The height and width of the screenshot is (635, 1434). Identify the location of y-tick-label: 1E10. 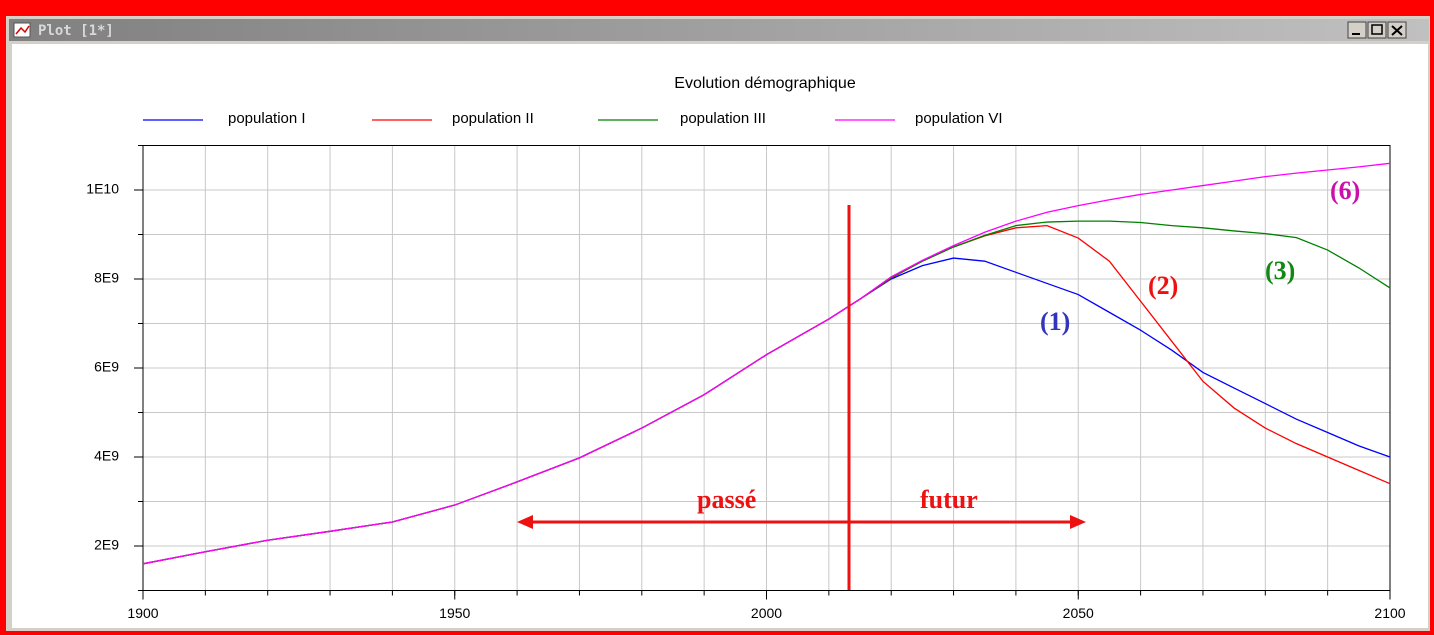
(102, 189).